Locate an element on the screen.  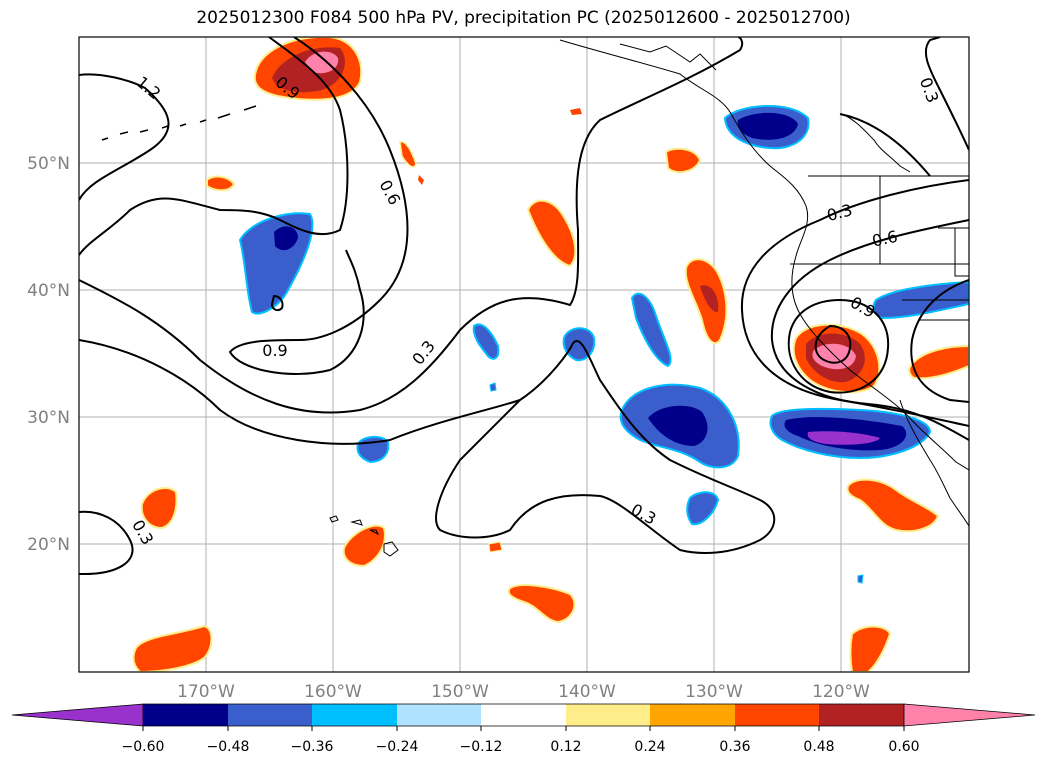
lon-label: 130°W is located at coordinates (714, 692).